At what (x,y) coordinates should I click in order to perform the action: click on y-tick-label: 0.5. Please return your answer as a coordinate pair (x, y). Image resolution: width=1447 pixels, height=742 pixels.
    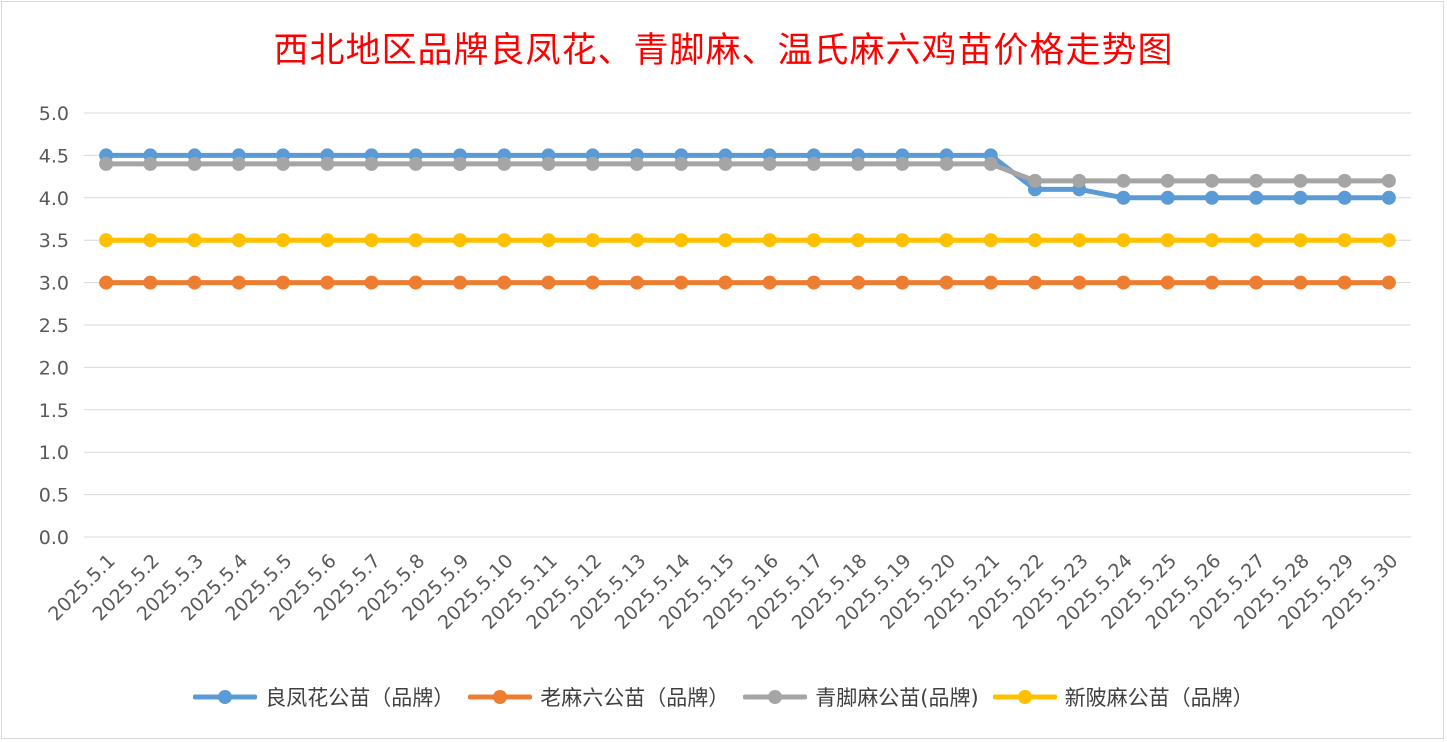
    Looking at the image, I should click on (54, 496).